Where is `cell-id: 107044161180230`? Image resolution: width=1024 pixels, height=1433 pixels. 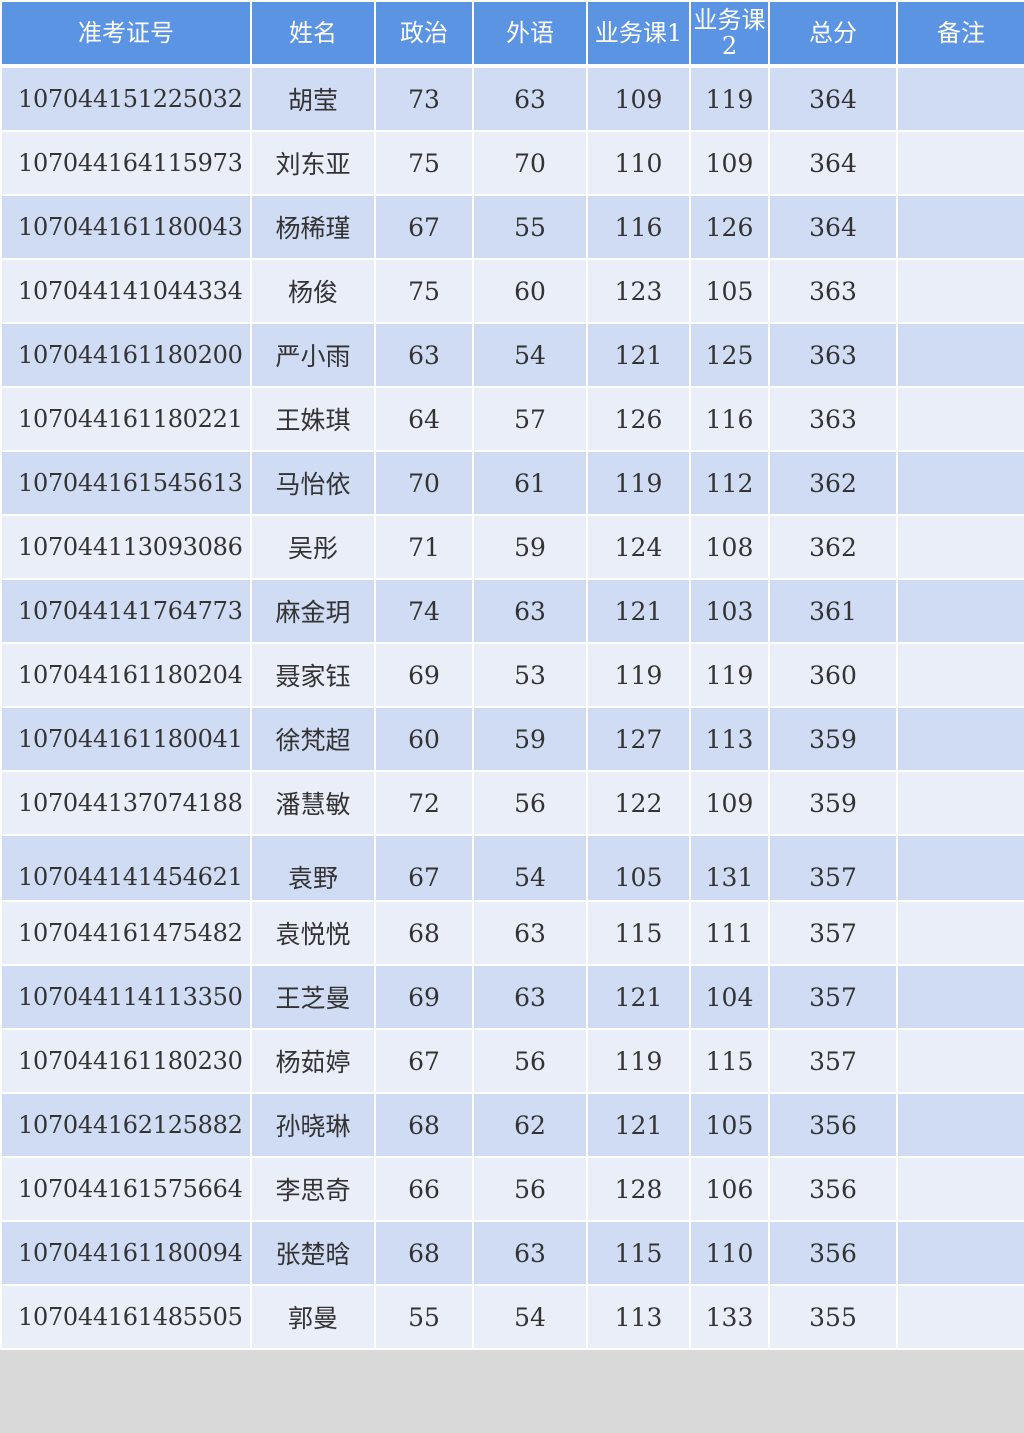 cell-id: 107044161180230 is located at coordinates (126, 1061).